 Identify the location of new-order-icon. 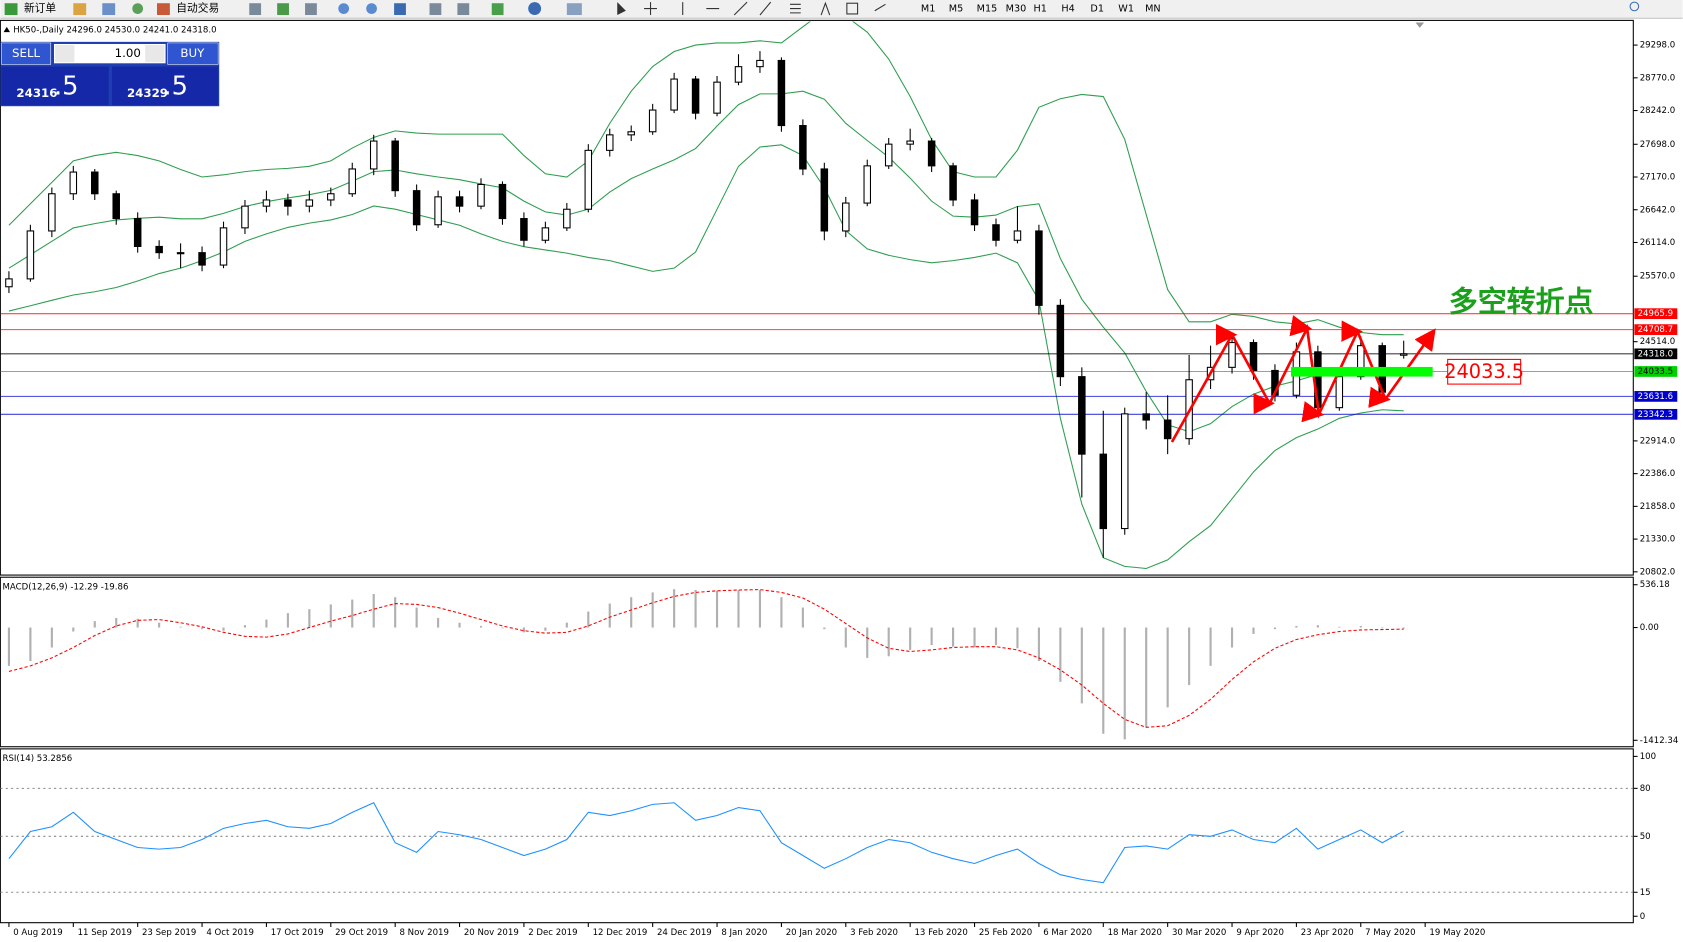
(11, 9).